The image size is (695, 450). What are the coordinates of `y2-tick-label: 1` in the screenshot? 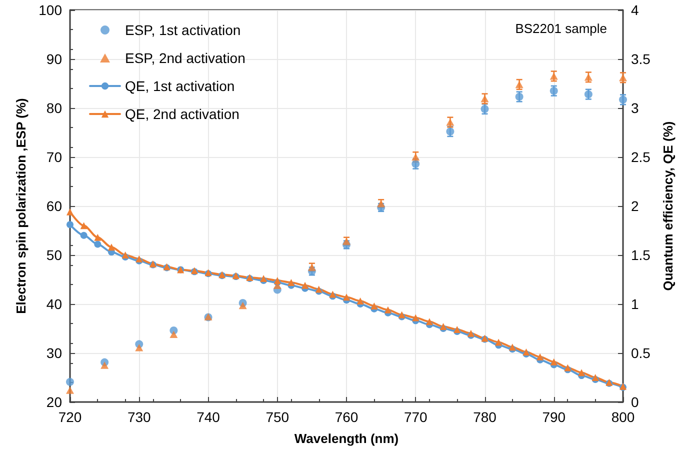 It's located at (635, 304).